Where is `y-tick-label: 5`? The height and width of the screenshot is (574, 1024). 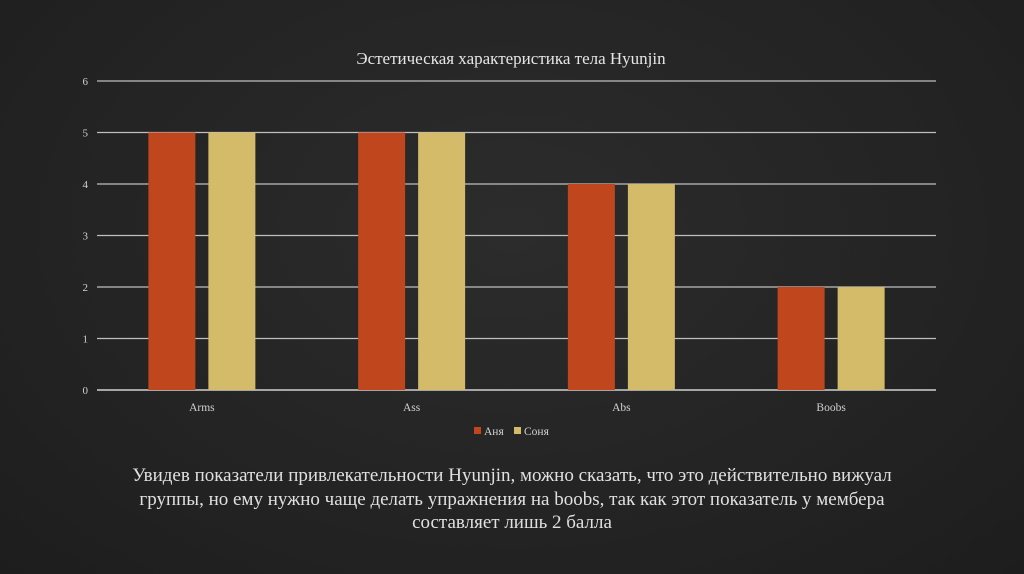
y-tick-label: 5 is located at coordinates (86, 134).